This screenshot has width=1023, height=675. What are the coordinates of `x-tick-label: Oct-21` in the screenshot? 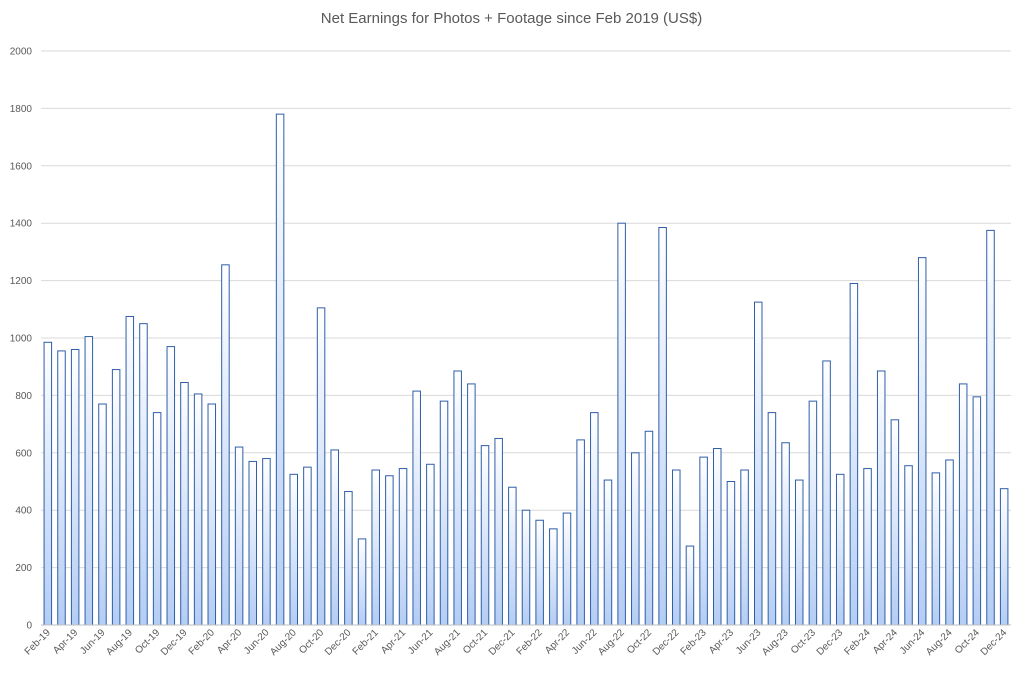 It's located at (475, 641).